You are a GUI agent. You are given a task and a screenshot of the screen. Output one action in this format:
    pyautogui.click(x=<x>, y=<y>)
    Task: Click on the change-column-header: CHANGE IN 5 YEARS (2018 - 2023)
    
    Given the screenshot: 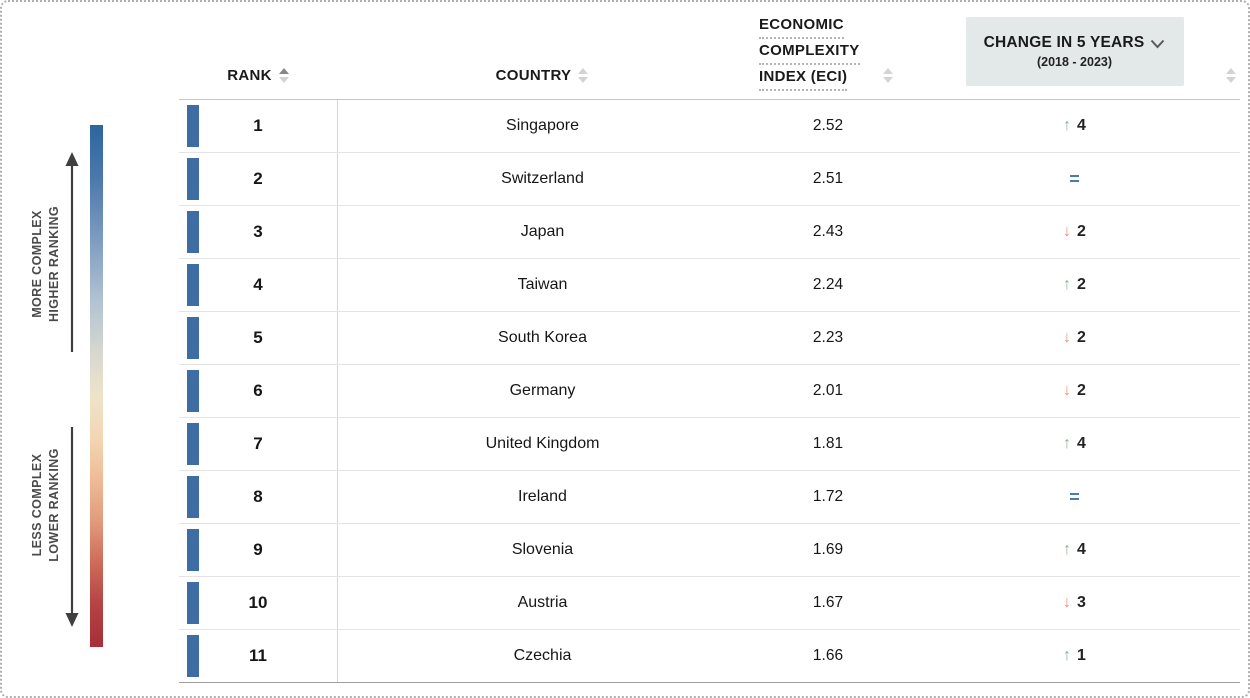 What is the action you would take?
    pyautogui.click(x=1074, y=50)
    